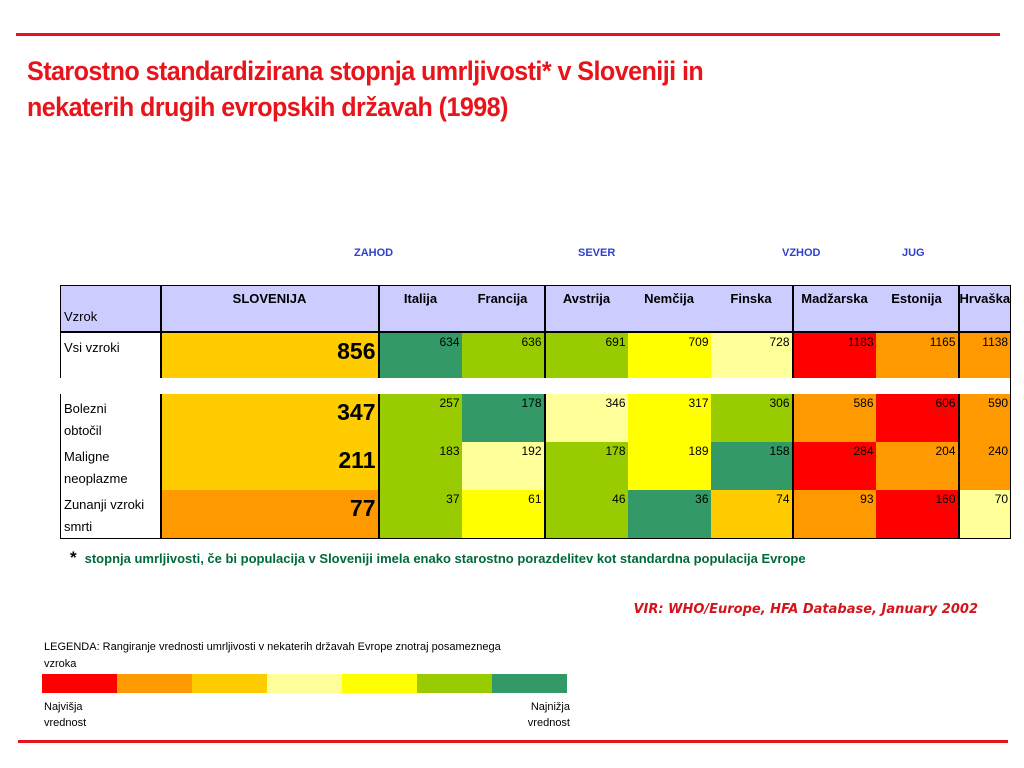 This screenshot has height=768, width=1024. I want to click on legend-highest-line-2: vrednost, so click(65, 723).